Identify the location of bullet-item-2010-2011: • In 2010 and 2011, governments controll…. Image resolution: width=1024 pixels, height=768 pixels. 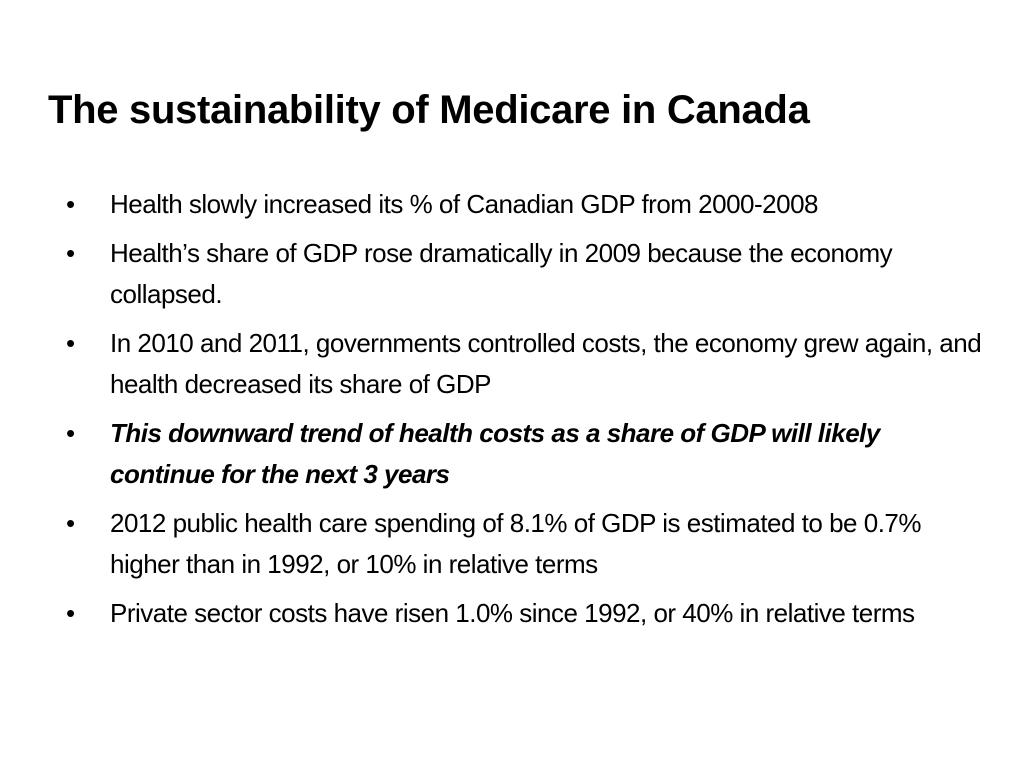
(526, 364).